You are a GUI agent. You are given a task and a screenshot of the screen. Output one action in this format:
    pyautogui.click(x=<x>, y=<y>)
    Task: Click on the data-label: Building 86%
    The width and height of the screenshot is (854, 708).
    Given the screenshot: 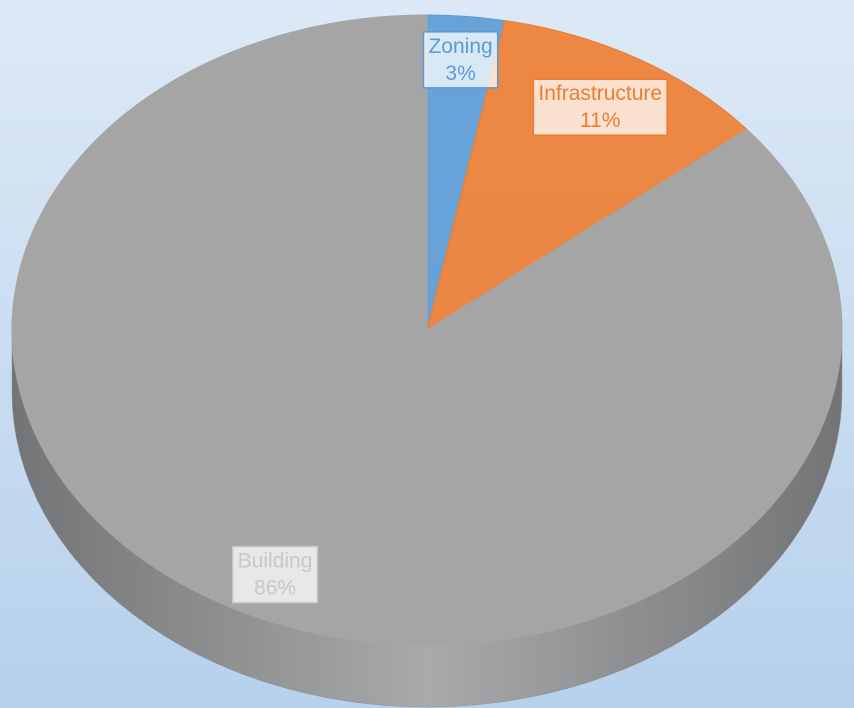 What is the action you would take?
    pyautogui.click(x=275, y=574)
    